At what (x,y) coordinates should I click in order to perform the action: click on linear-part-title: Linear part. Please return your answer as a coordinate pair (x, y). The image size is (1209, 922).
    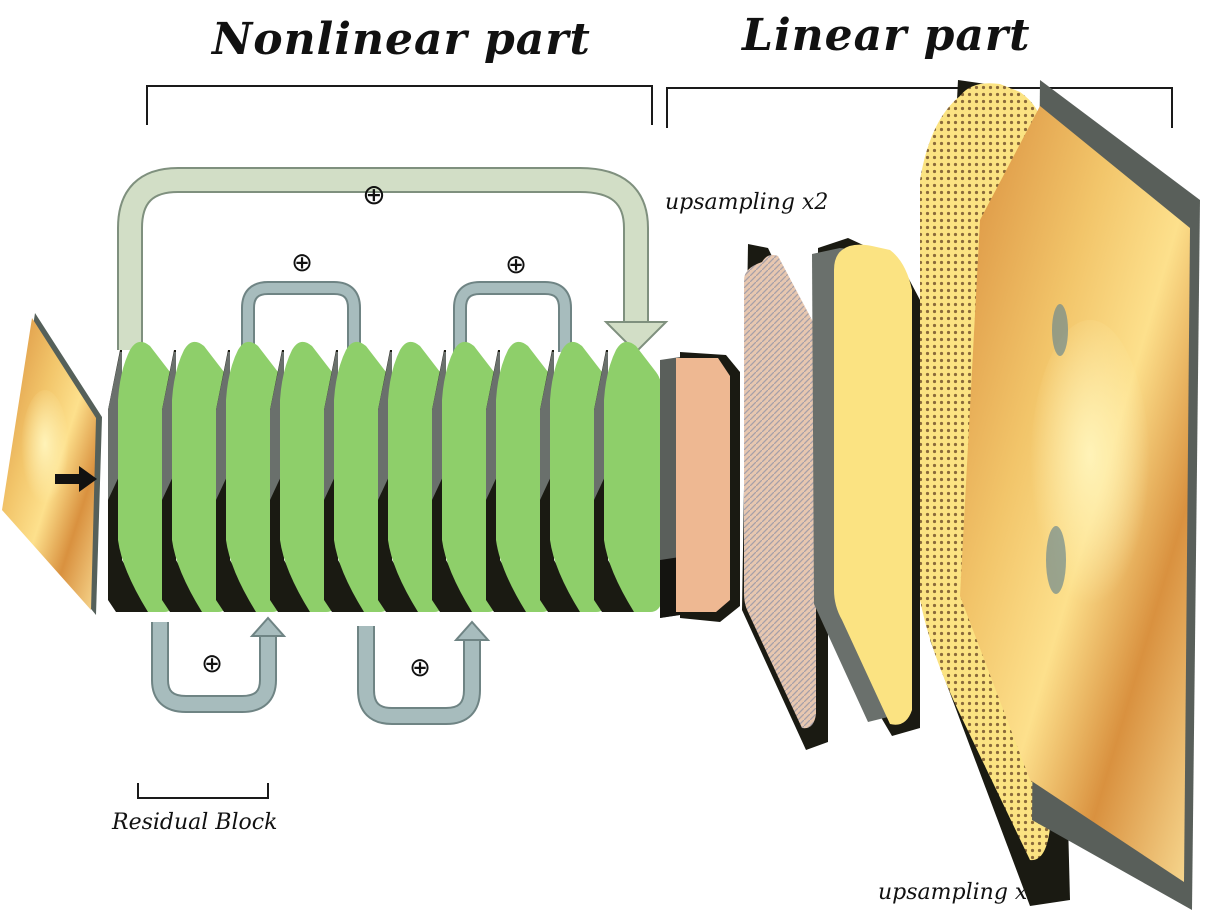
    Looking at the image, I should click on (886, 35).